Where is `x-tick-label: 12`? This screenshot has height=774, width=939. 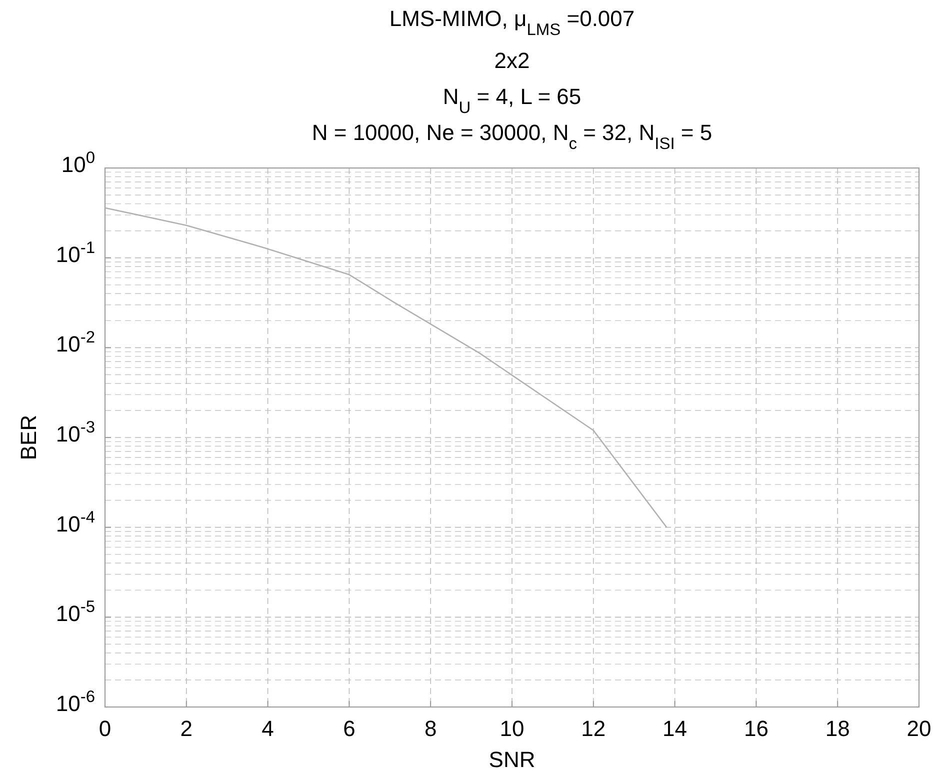
x-tick-label: 12 is located at coordinates (593, 728).